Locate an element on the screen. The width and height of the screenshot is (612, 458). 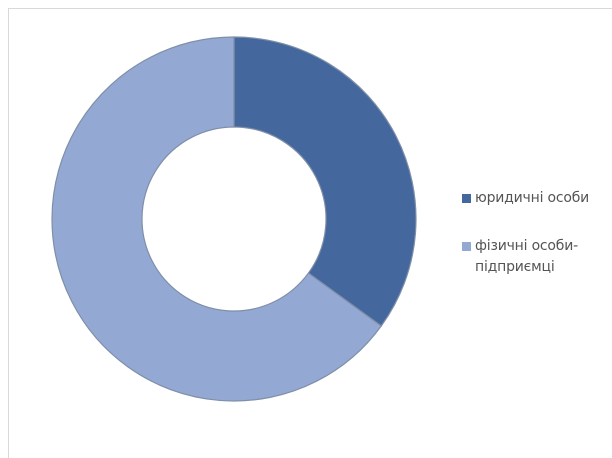
legend-swatch-individual-entrepreneurs is located at coordinates (466, 246).